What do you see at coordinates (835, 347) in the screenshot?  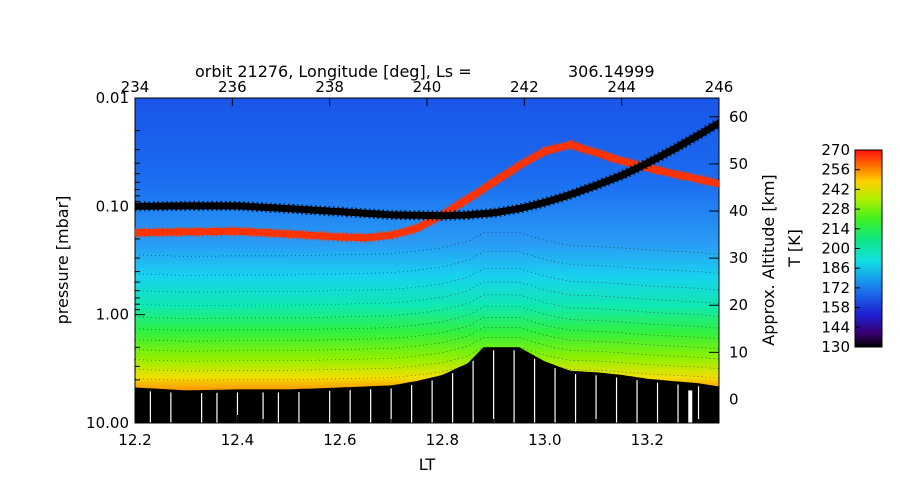 I see `colorbar-tick-label: 130` at bounding box center [835, 347].